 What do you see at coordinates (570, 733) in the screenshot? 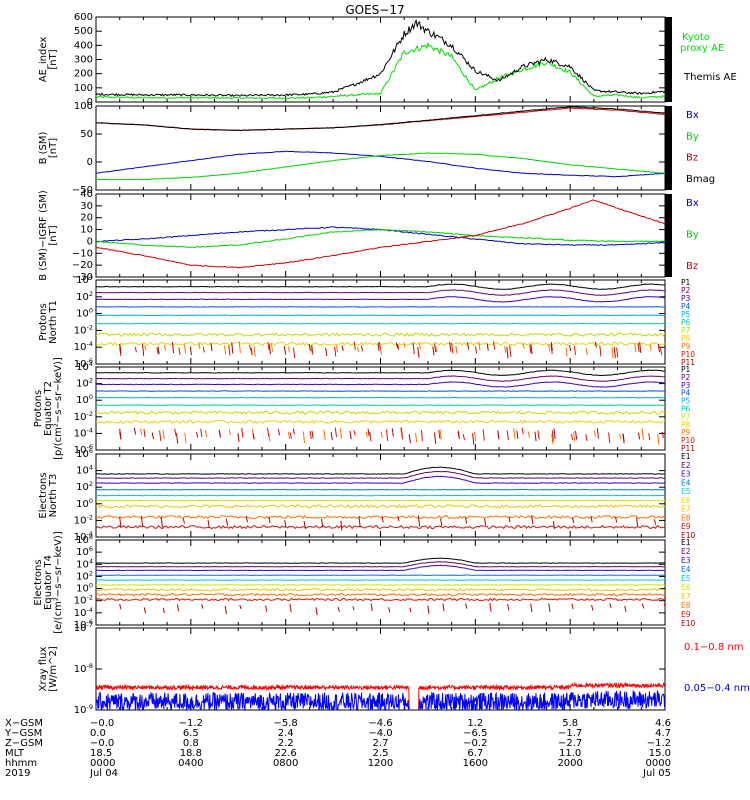
I see `x-tick-value: −1.7` at bounding box center [570, 733].